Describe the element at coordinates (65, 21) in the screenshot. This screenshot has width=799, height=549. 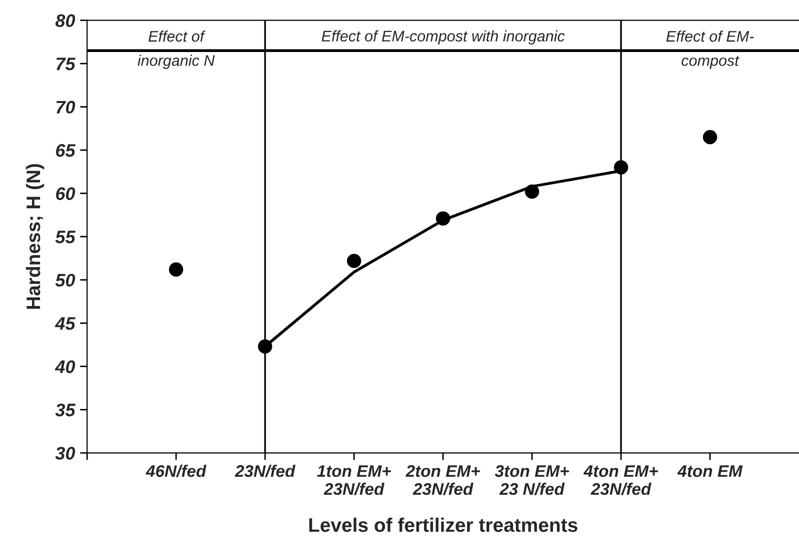
I see `y-tick-label: 80` at that location.